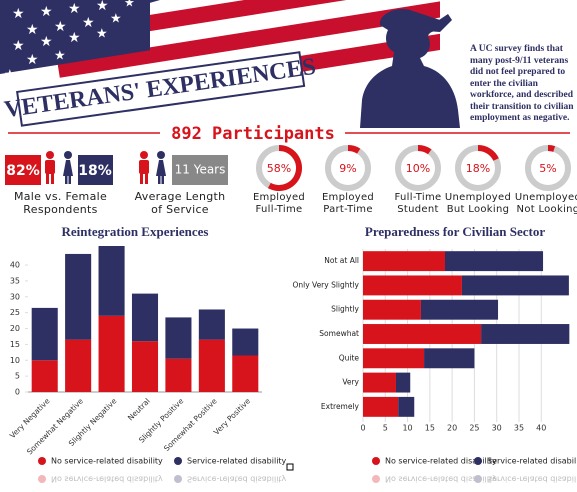  Describe the element at coordinates (15, 328) in the screenshot. I see `y-tick-label: 20` at that location.